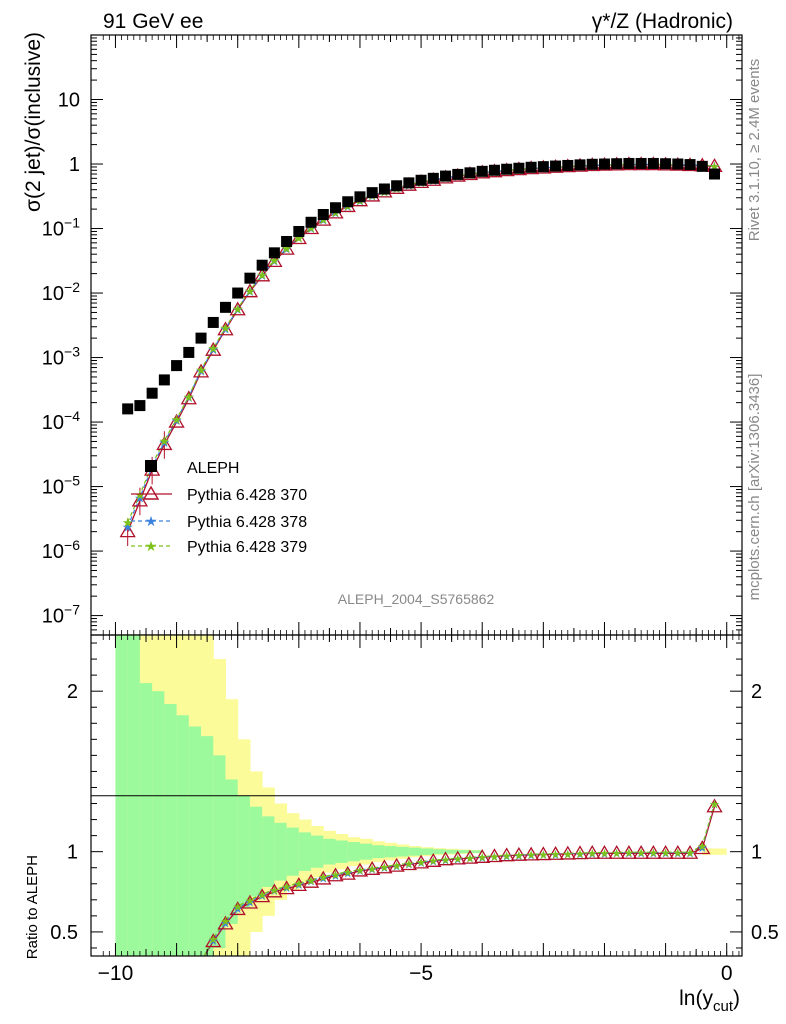  Describe the element at coordinates (247, 495) in the screenshot. I see `legend-label-370: Pythia 6.428 370` at that location.